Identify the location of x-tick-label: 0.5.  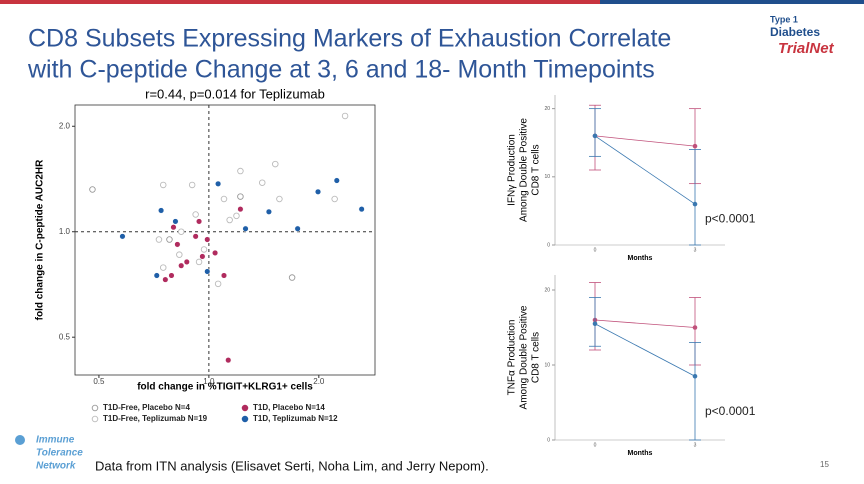
(99, 381).